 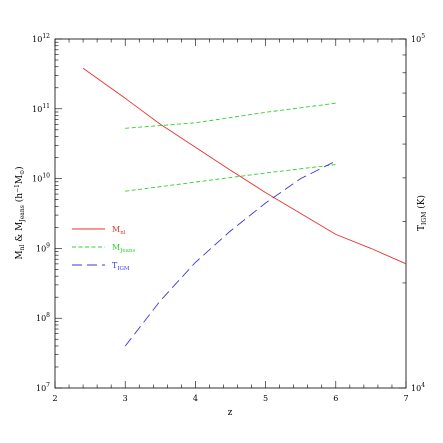 I want to click on y2-tick-label: 10⁵, so click(x=418, y=38).